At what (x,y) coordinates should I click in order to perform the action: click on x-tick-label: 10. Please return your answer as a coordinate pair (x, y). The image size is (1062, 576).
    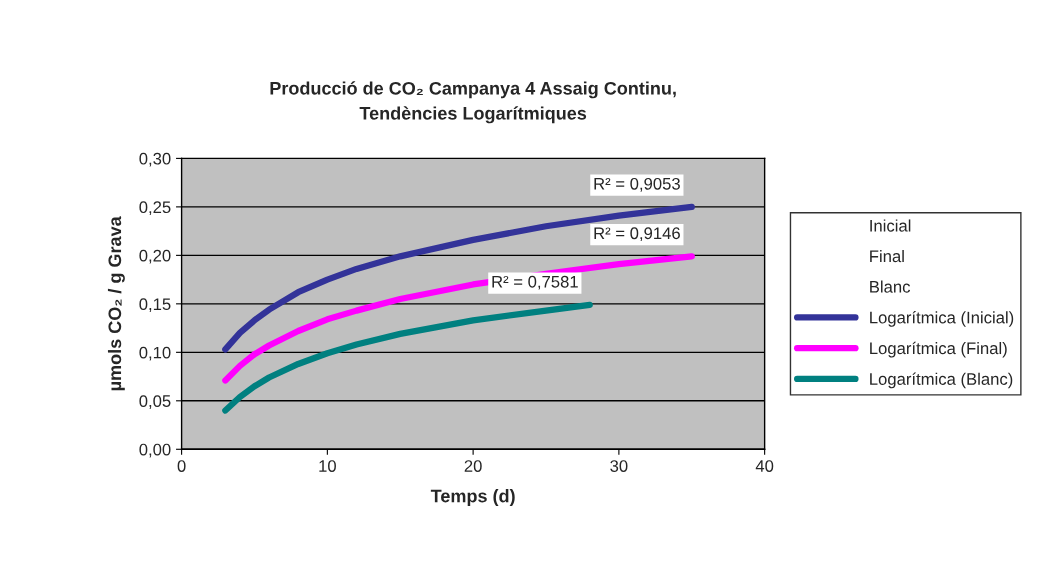
    Looking at the image, I should click on (327, 466).